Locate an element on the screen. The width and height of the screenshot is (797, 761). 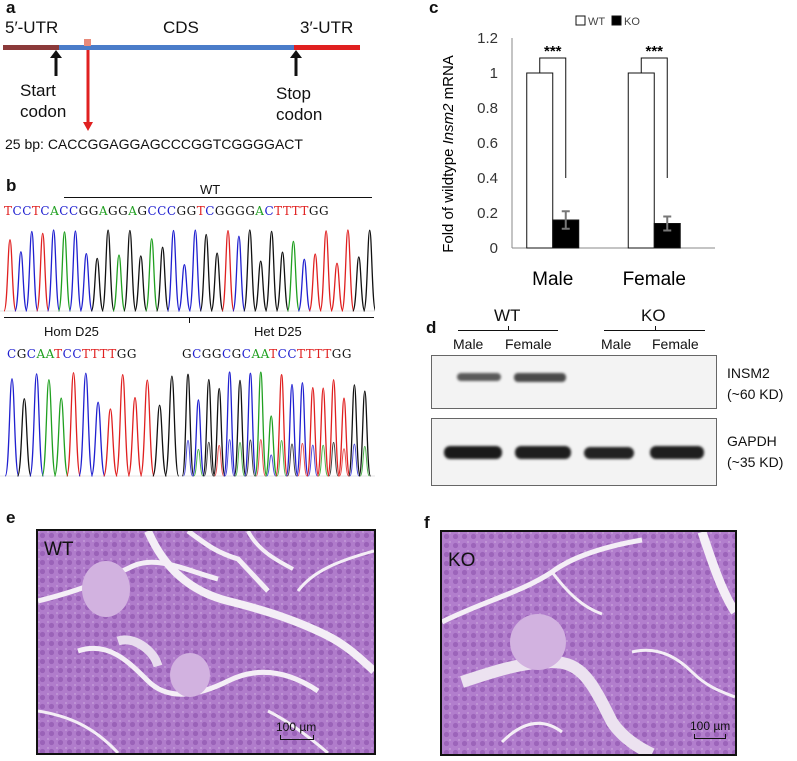
ko-tissue-section is located at coordinates (588, 643).